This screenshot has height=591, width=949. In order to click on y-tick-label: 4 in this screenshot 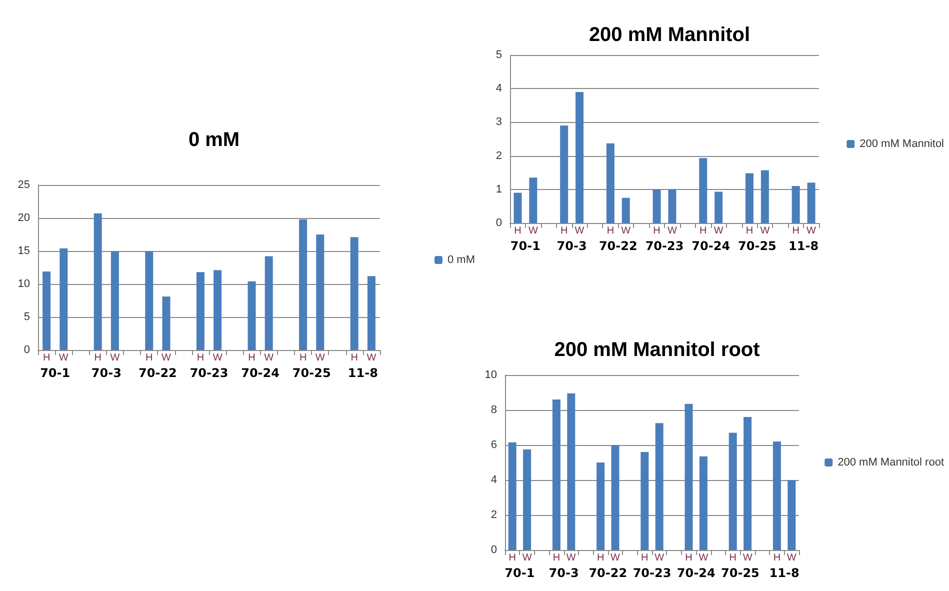, I will do `click(493, 480)`.